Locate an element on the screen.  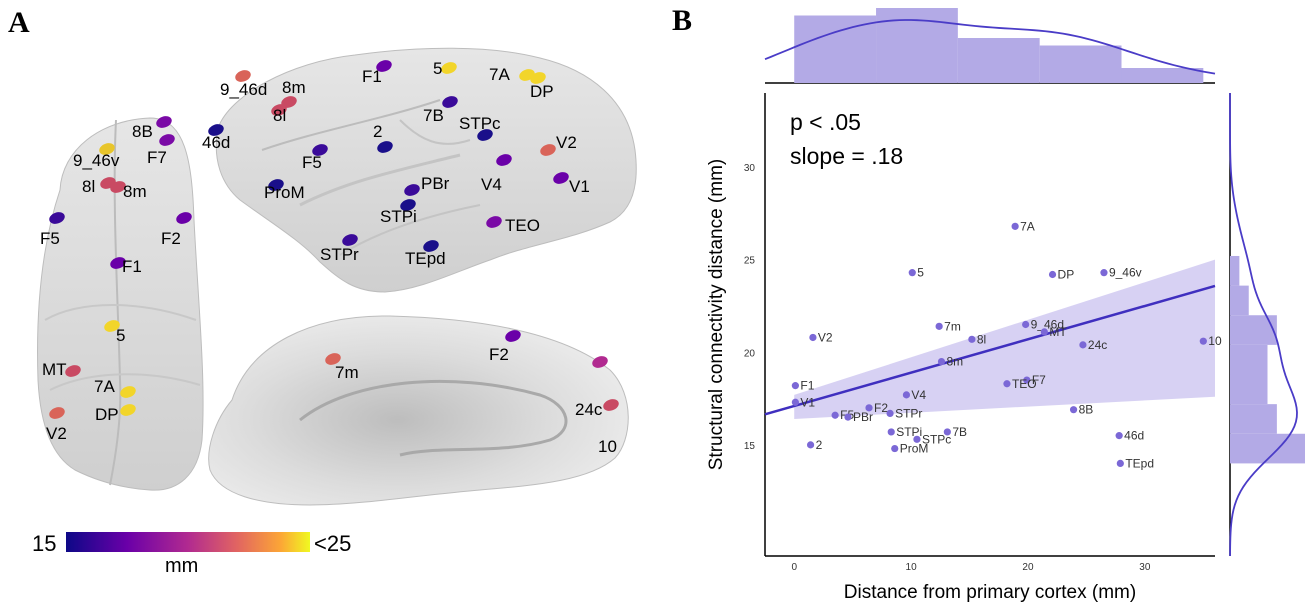
region-label: V4 is located at coordinates (491, 184).